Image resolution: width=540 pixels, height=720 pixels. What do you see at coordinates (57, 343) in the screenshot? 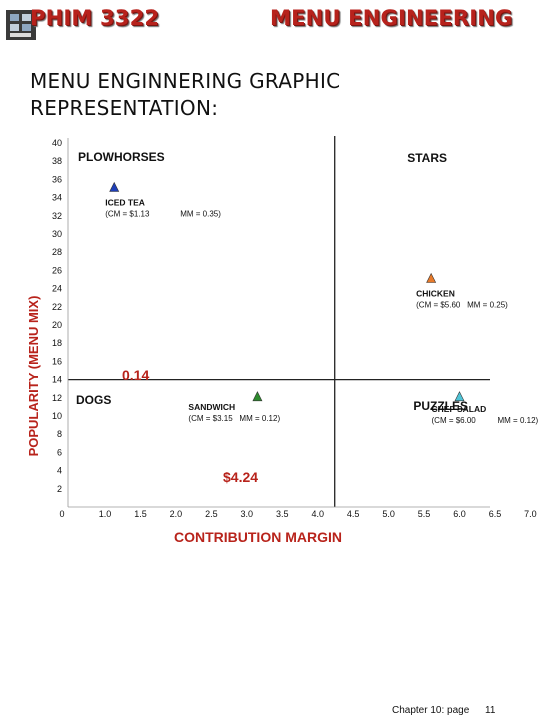
I see `y-tick-label: 18` at bounding box center [57, 343].